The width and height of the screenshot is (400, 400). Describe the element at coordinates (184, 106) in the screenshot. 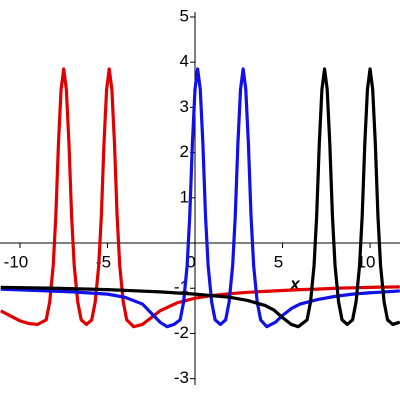

I see `y-tick-label: 3` at that location.